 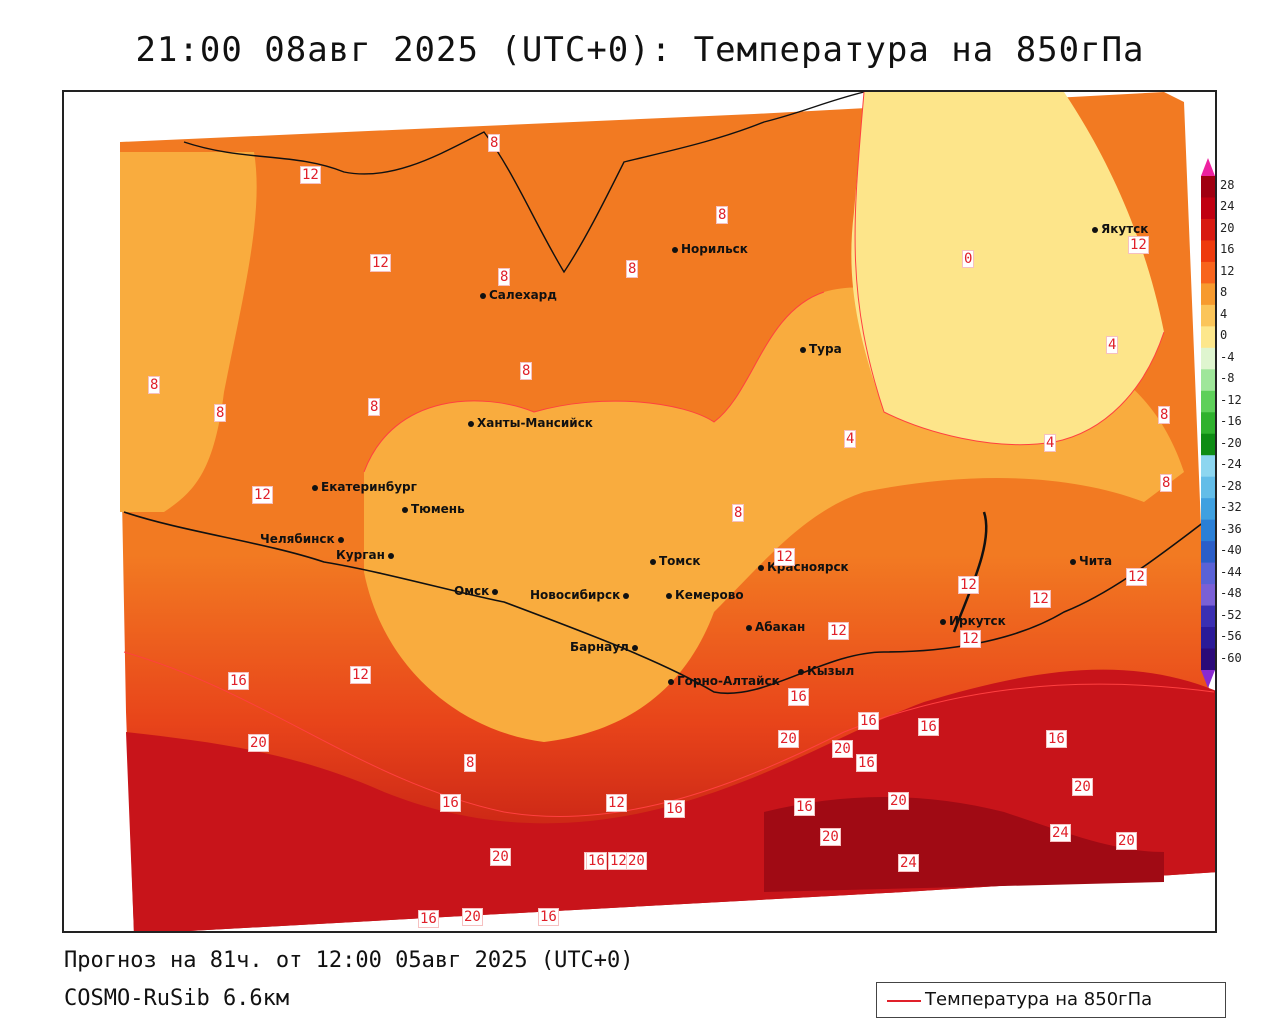 What do you see at coordinates (1231, 657) in the screenshot?
I see `colorbar-tick-label: -60` at bounding box center [1231, 657].